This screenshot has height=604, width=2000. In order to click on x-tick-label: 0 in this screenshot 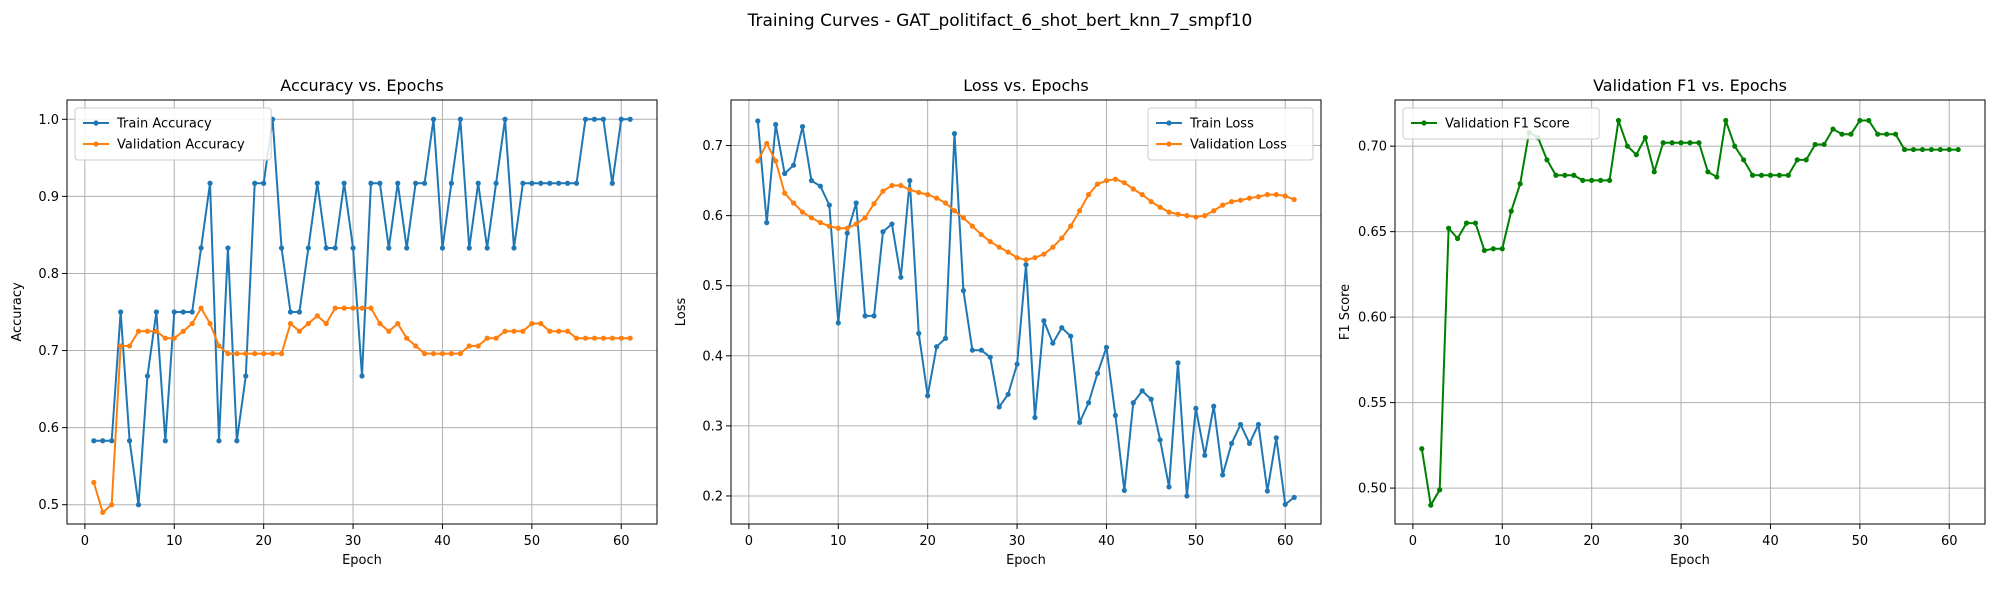, I will do `click(749, 541)`.